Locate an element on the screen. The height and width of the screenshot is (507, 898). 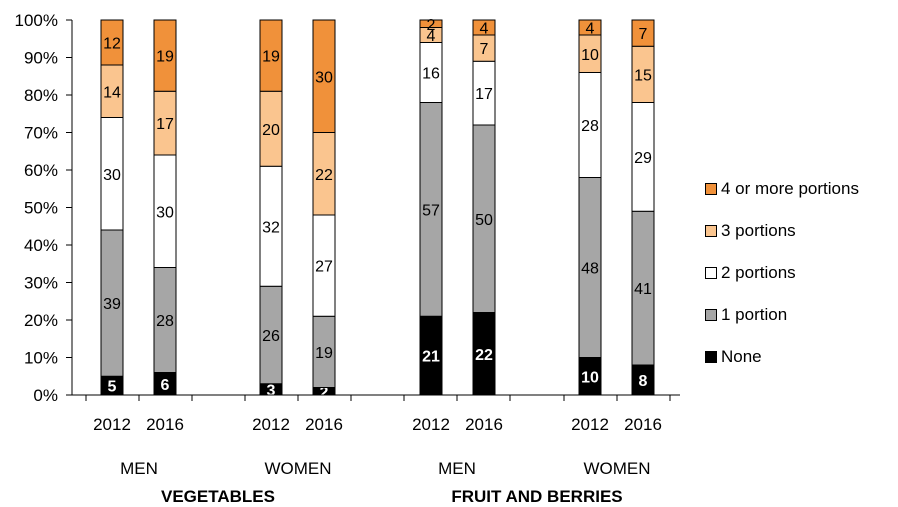
data-label: 26 is located at coordinates (271, 336).